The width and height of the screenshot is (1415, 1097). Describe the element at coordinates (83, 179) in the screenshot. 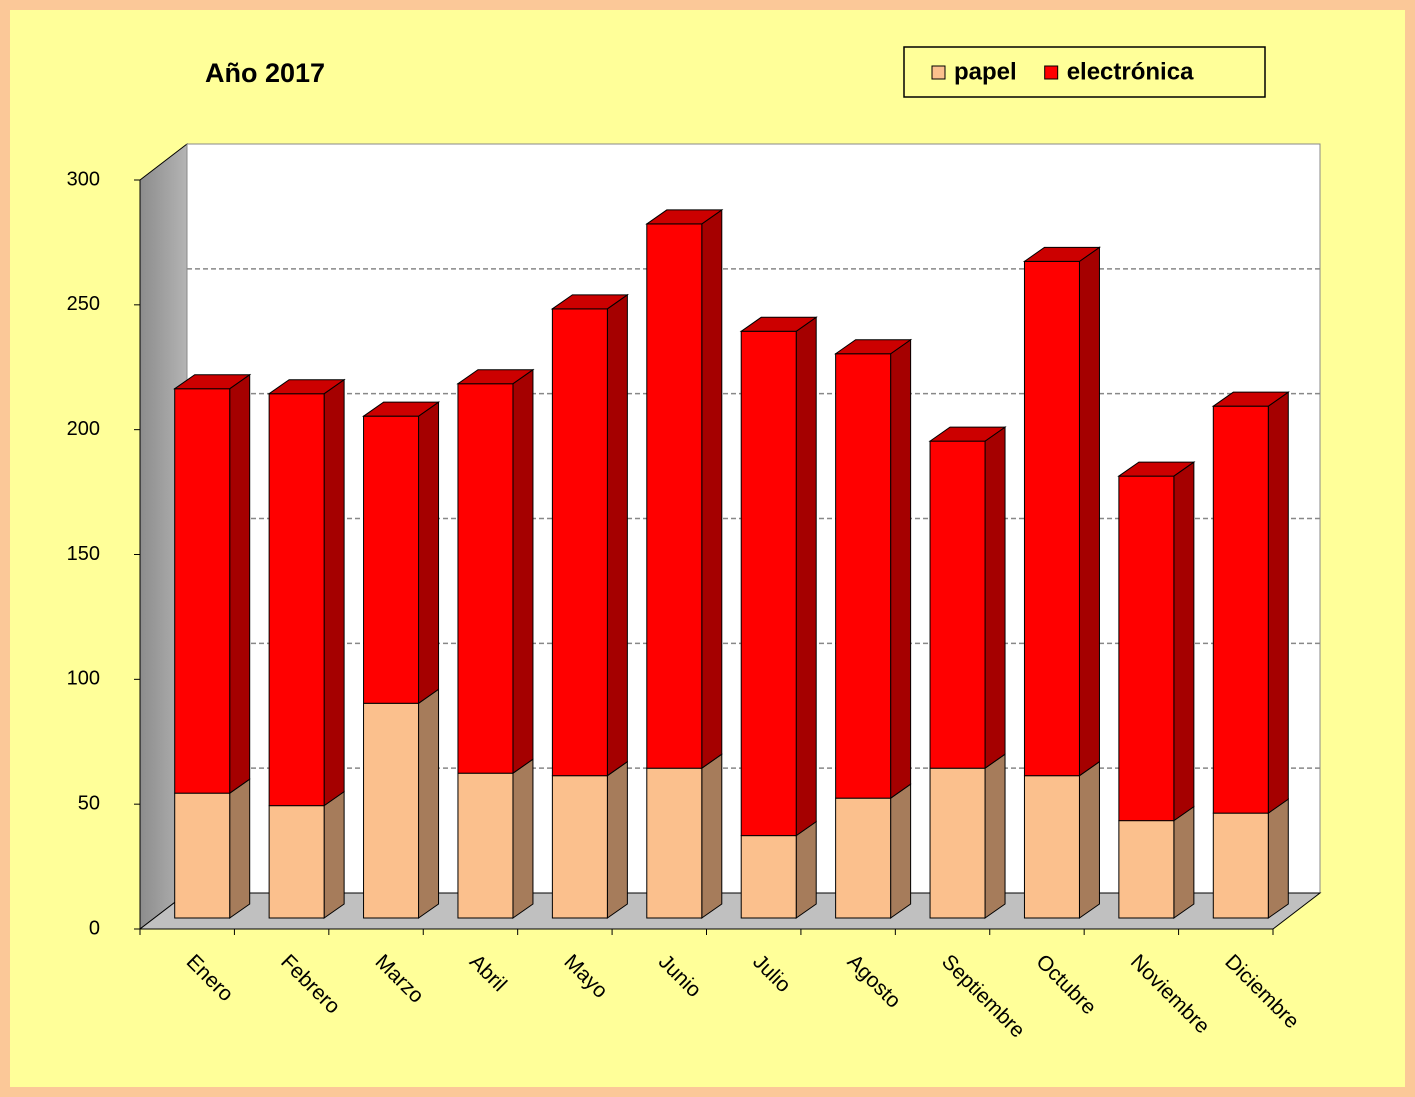

I see `y-tick-label: 300` at that location.